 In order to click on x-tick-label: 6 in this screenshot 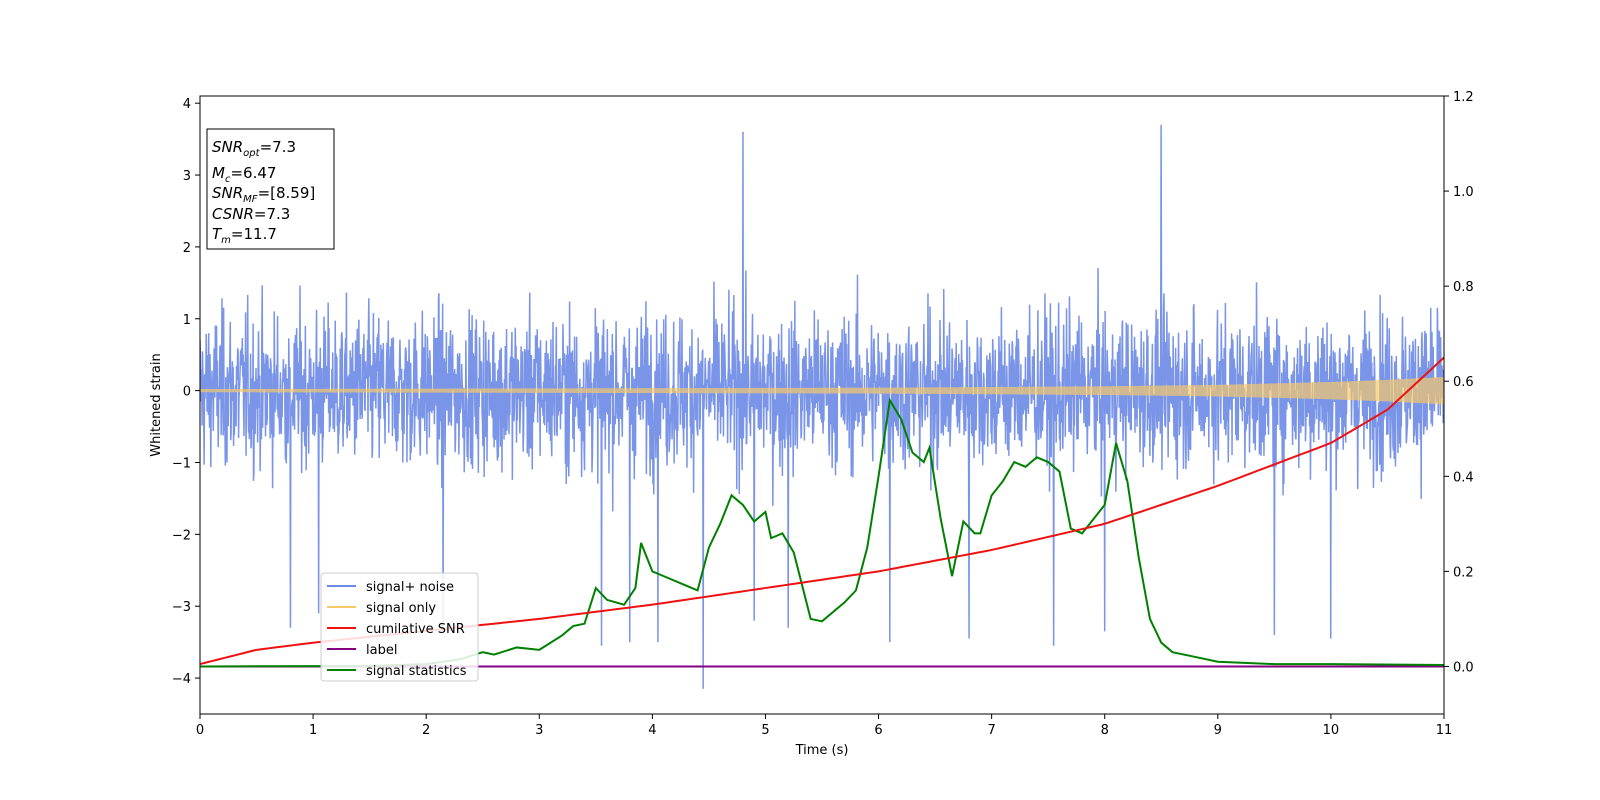, I will do `click(878, 730)`.